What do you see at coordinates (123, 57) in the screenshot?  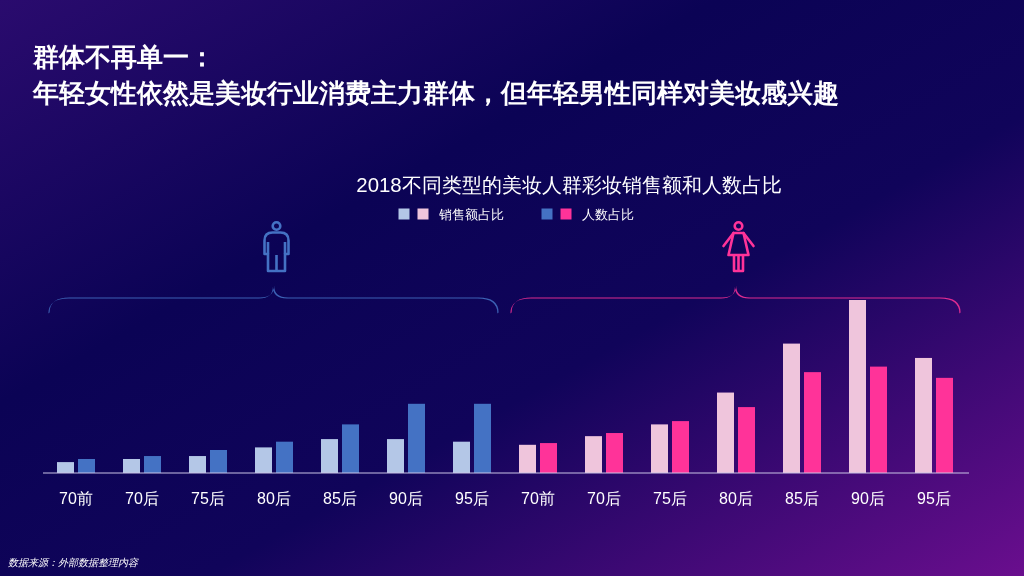 I see `chart-title: 群体不再单一：` at bounding box center [123, 57].